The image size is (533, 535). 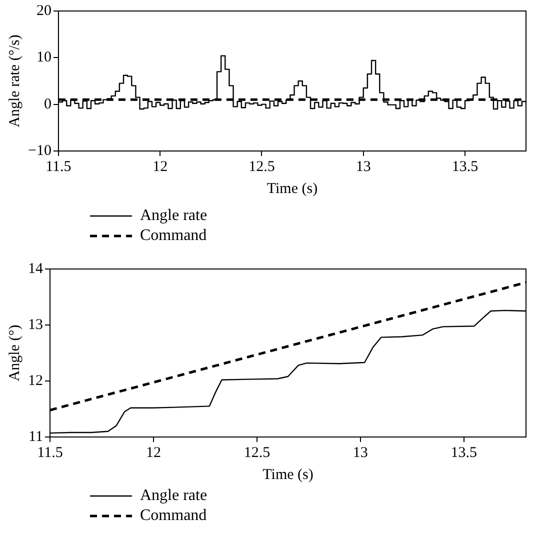 I want to click on y-tick-label: 13, so click(x=35, y=324).